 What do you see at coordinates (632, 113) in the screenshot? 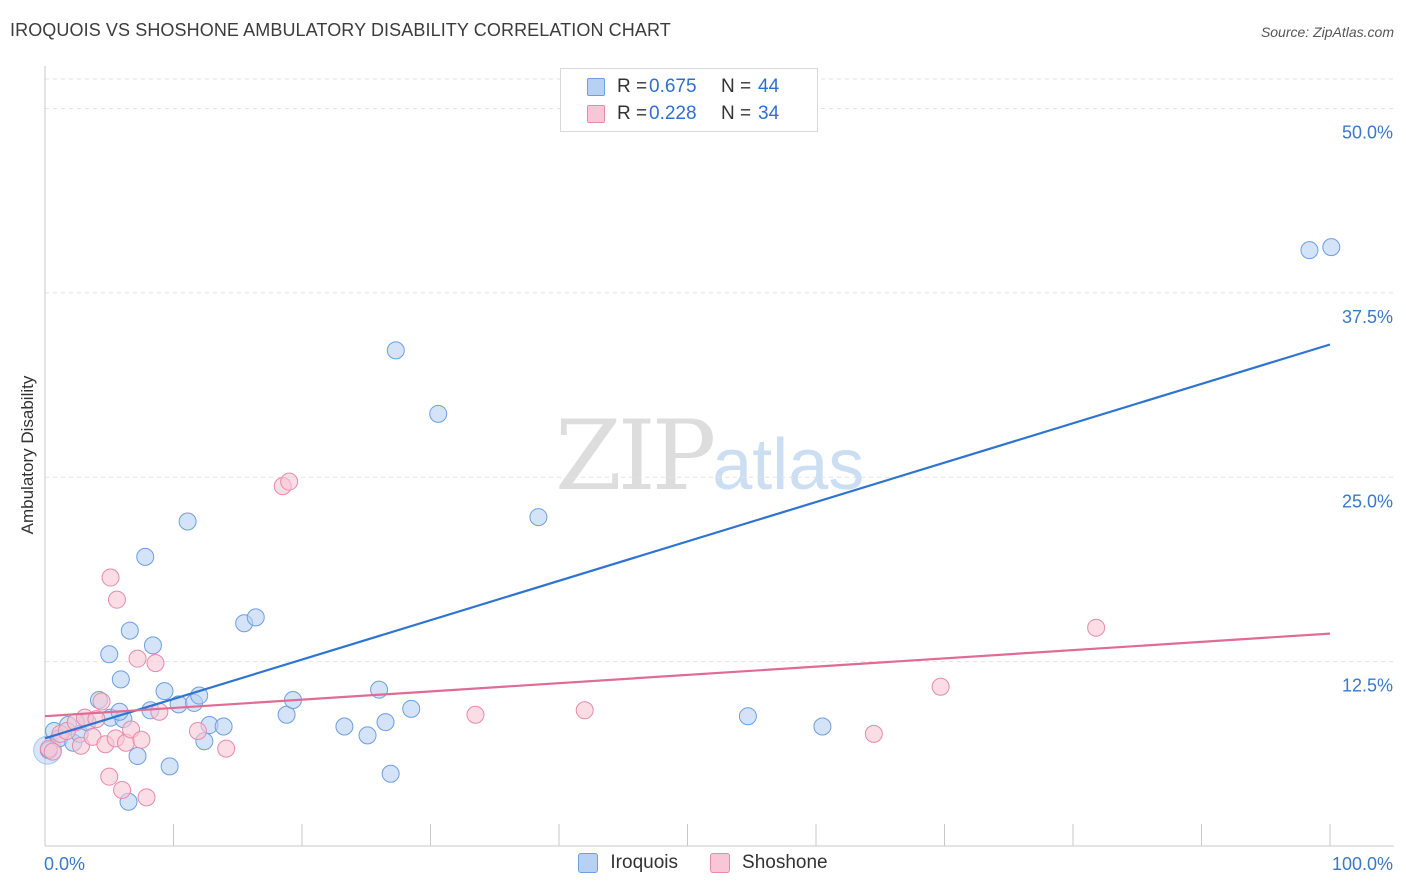
I see `shoshone-r-label: R =` at bounding box center [632, 113].